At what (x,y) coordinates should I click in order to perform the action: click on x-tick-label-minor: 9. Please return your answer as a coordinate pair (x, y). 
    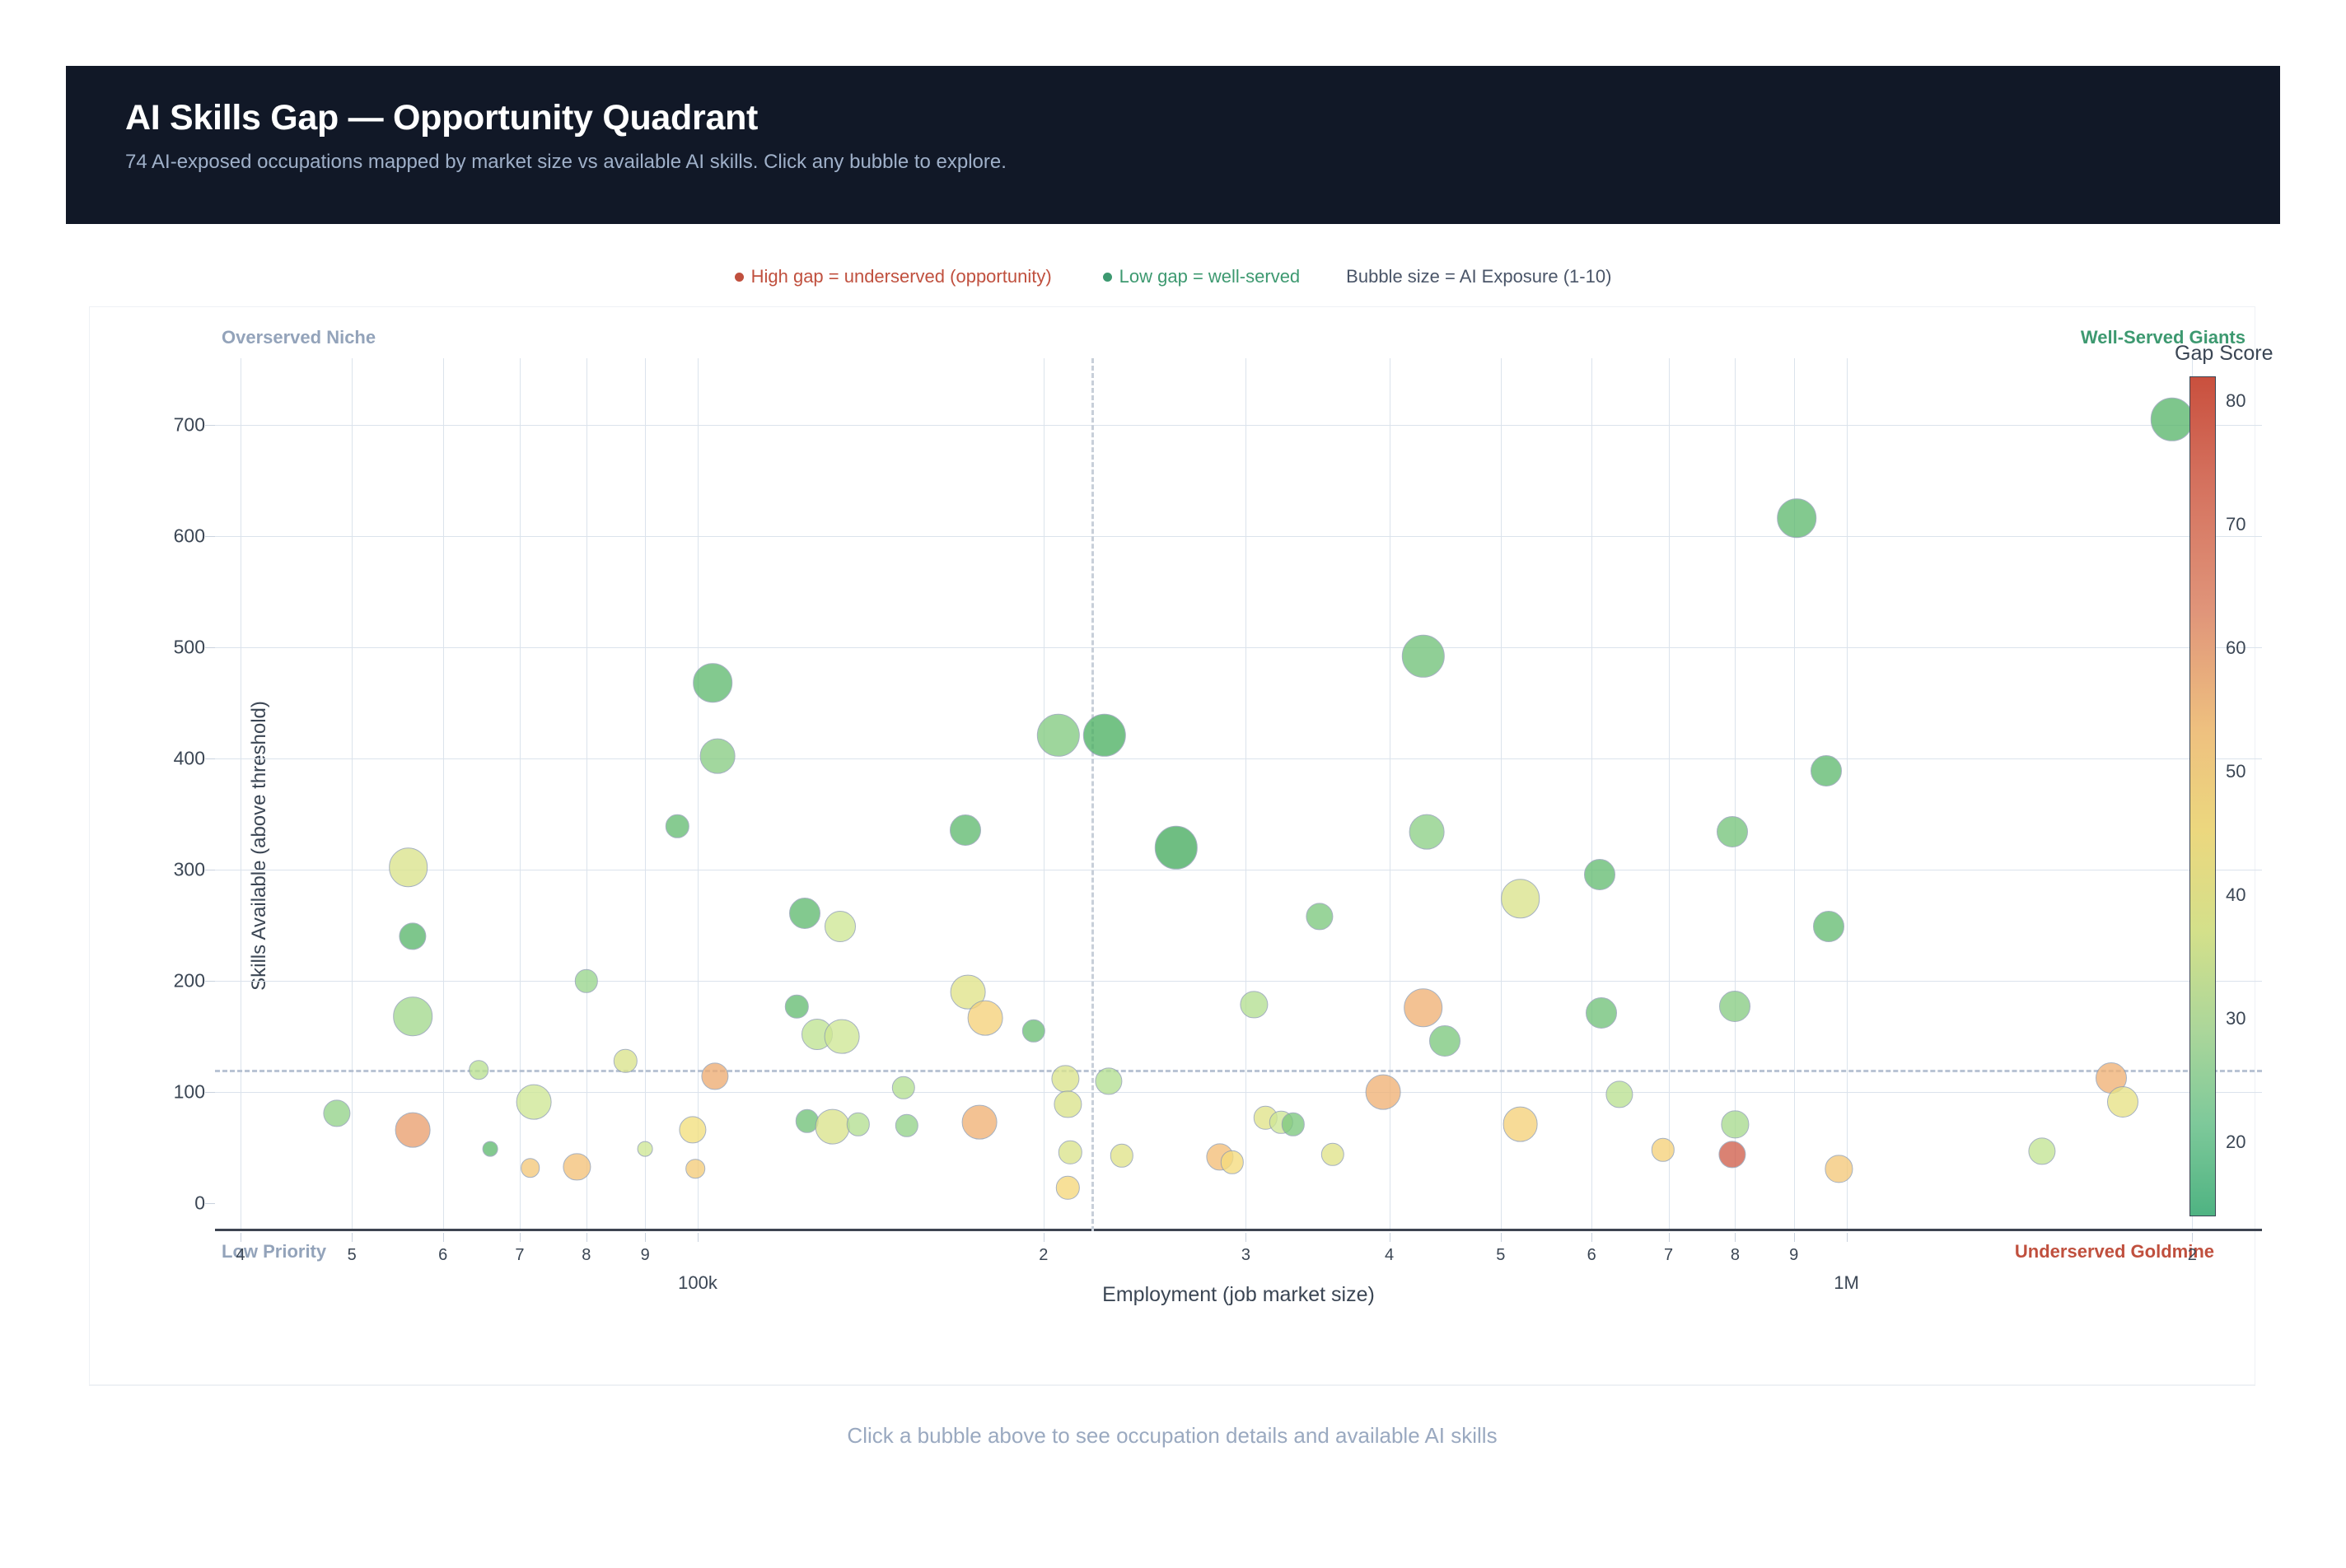
    Looking at the image, I should click on (645, 1255).